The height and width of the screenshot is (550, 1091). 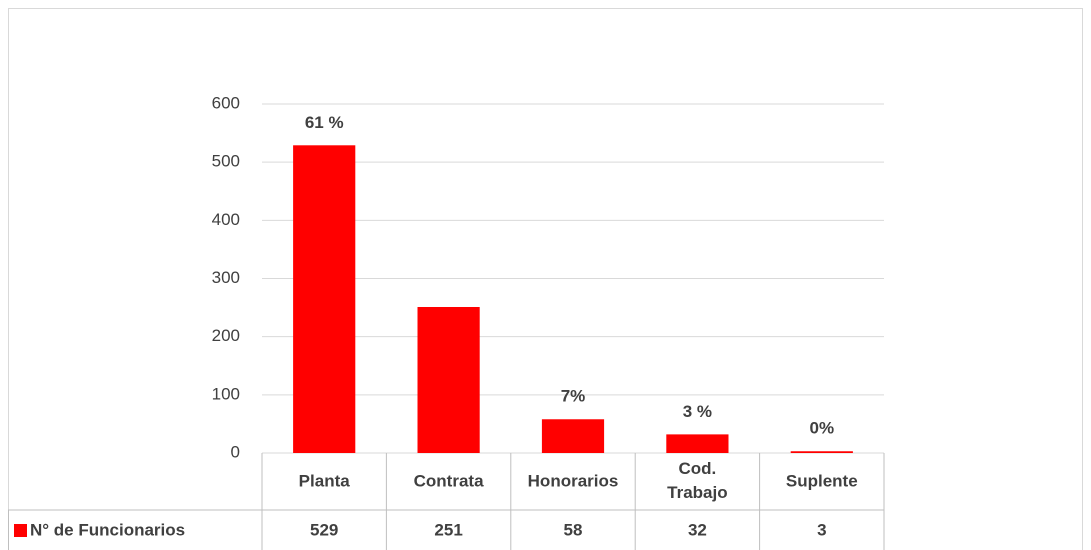 I want to click on y-tick-label: 200, so click(x=226, y=335).